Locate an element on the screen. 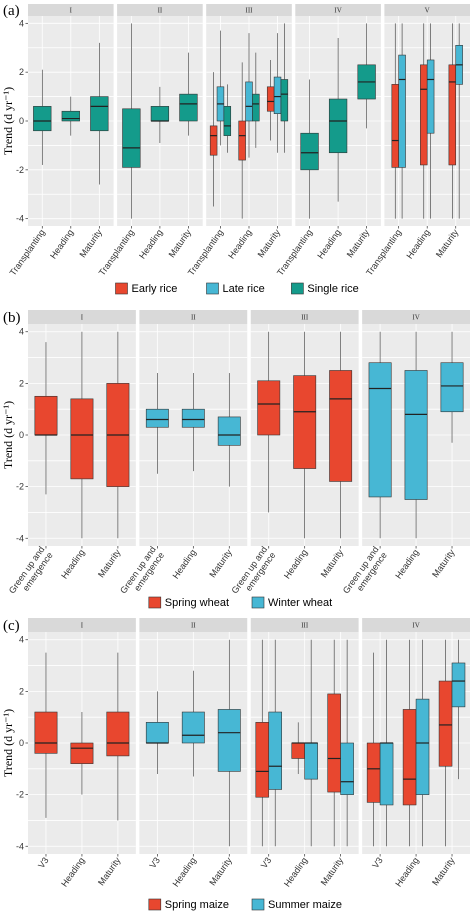  facet-strip-label: II is located at coordinates (193, 626).